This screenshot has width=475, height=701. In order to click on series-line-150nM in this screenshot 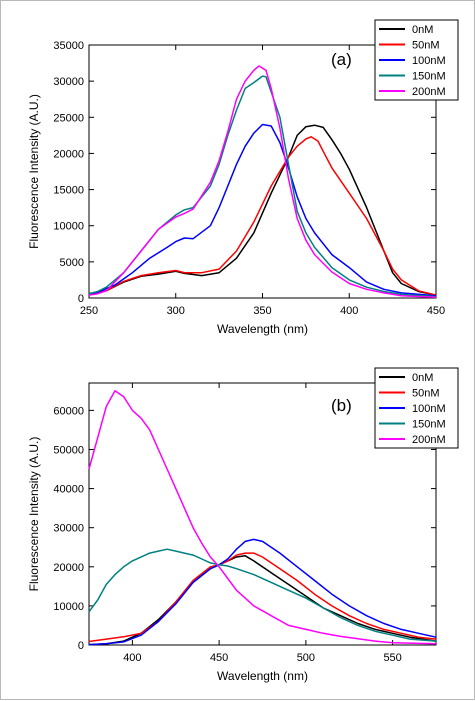, I will do `click(262, 595)`.